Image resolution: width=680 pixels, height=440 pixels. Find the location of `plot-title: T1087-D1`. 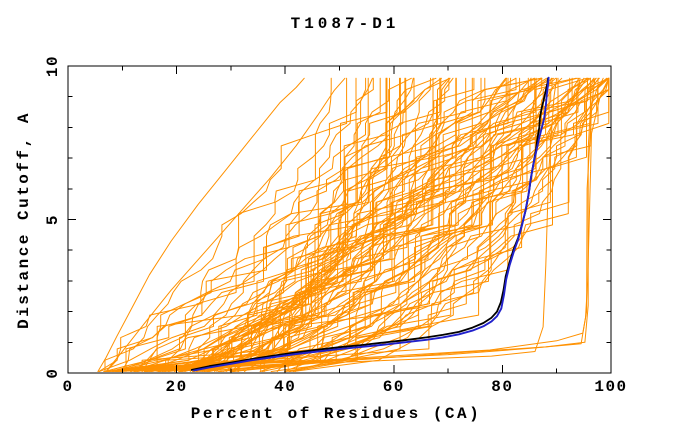

plot-title: T1087-D1 is located at coordinates (345, 24).